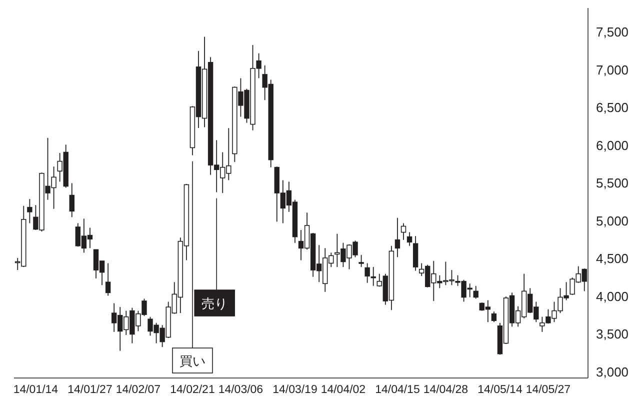  Describe the element at coordinates (215, 303) in the screenshot. I see `annotation: 売り` at that location.